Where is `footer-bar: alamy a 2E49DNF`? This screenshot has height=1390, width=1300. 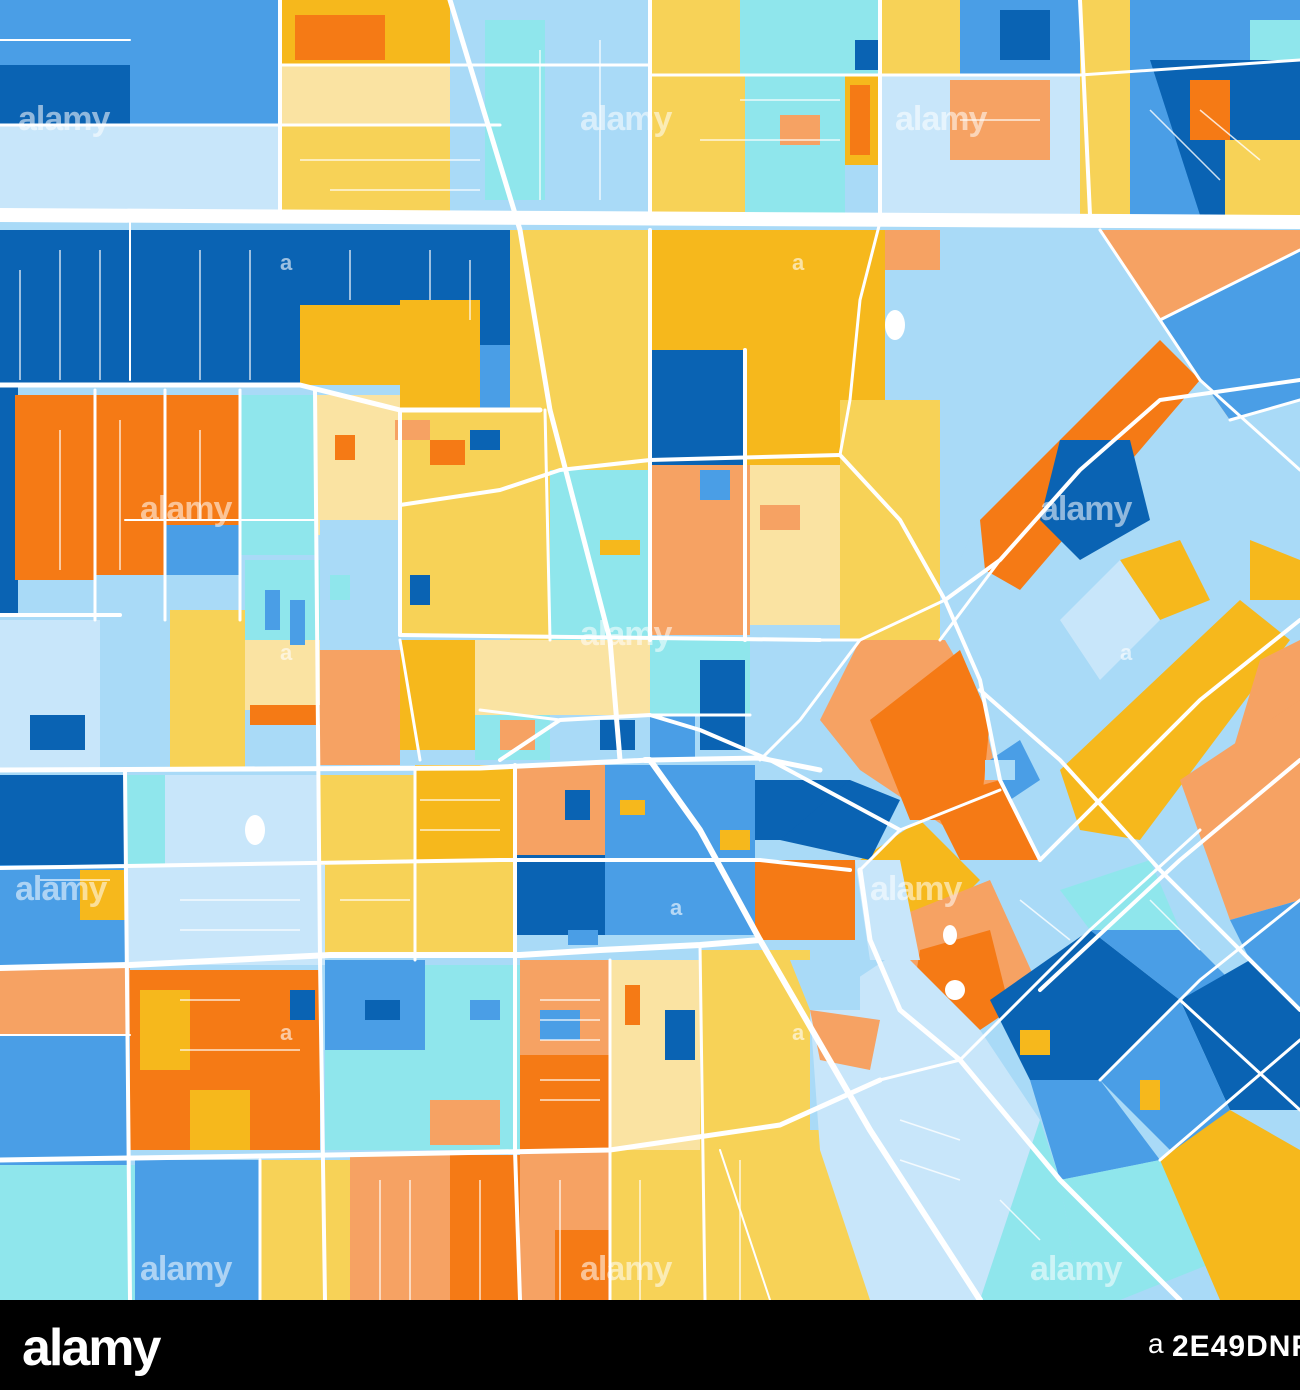 footer-bar: alamy a 2E49DNF is located at coordinates (650, 1345).